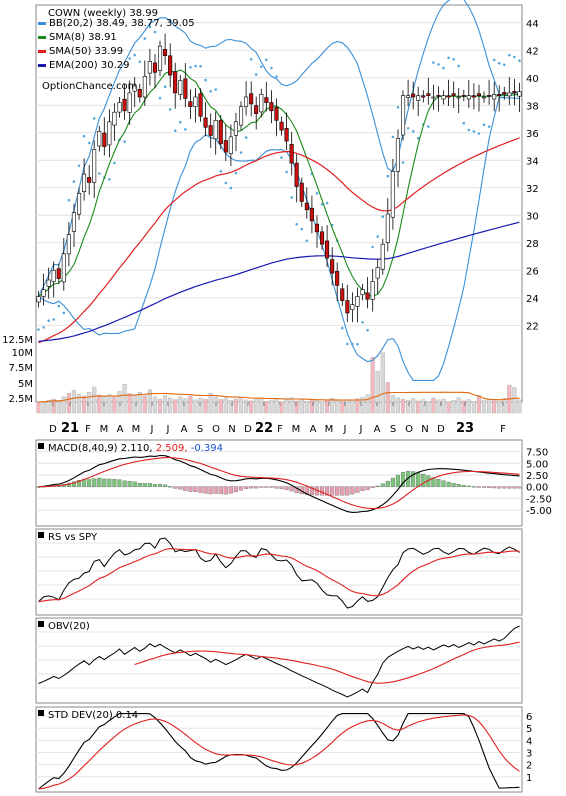 The image size is (566, 796). Describe the element at coordinates (327, 662) in the screenshot. I see `obv-average-line` at that location.